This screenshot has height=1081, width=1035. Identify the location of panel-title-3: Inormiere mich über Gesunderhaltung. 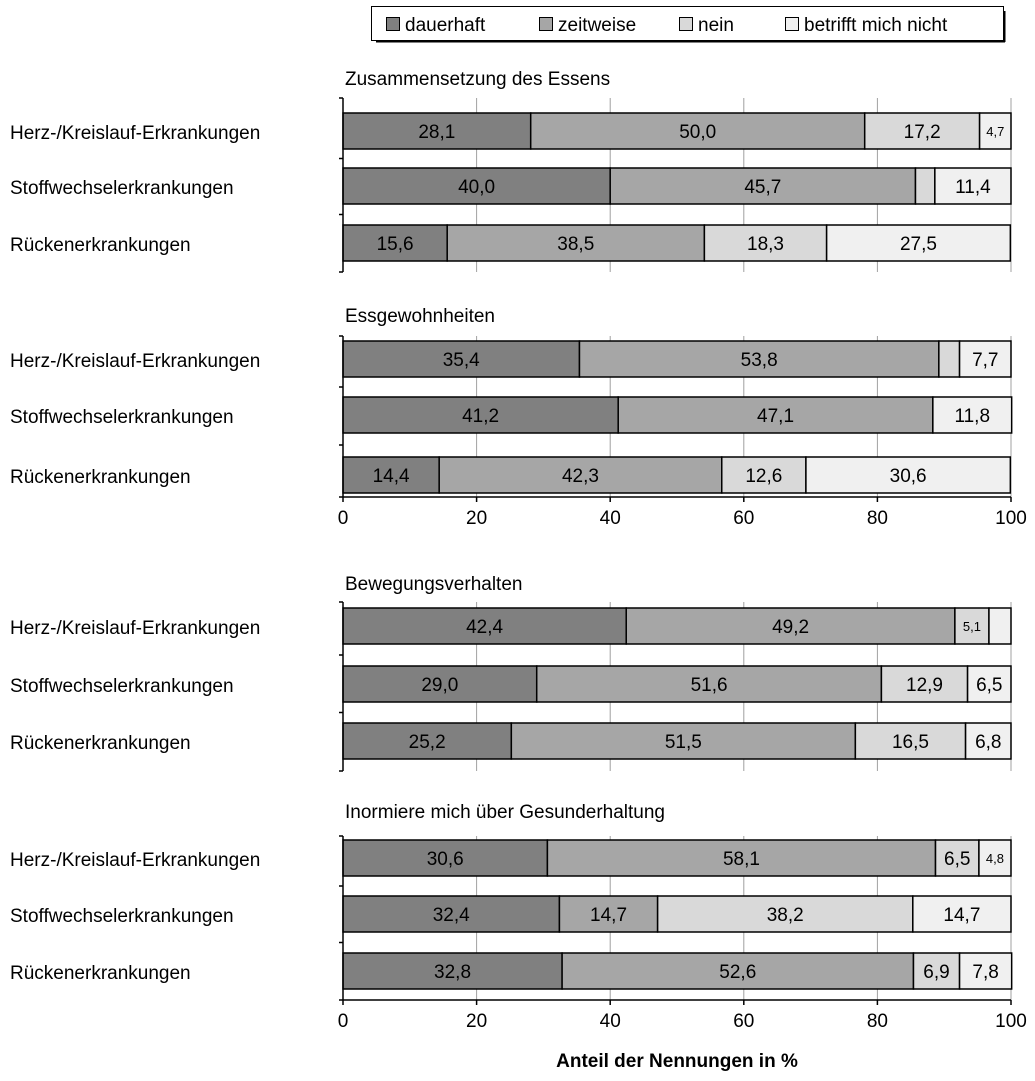
(505, 812).